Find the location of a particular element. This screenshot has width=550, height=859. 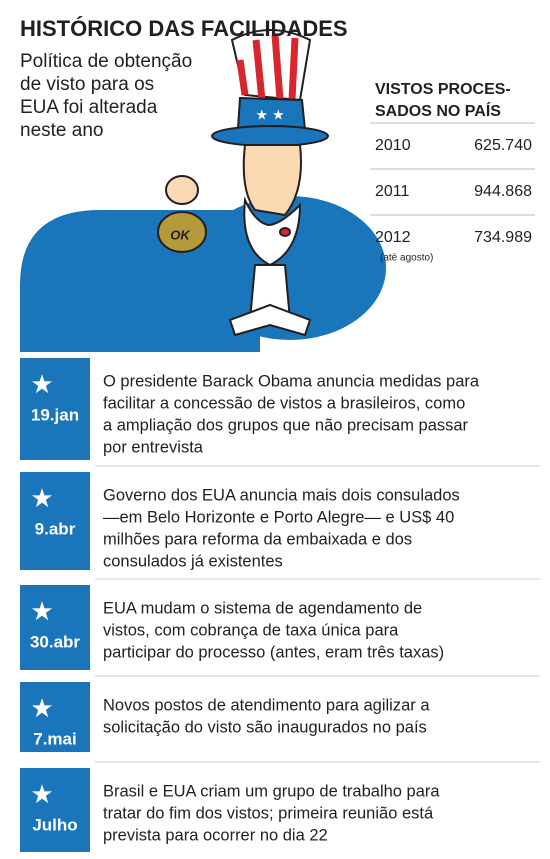

subtitle-line: EUA foi alterada is located at coordinates (89, 107).